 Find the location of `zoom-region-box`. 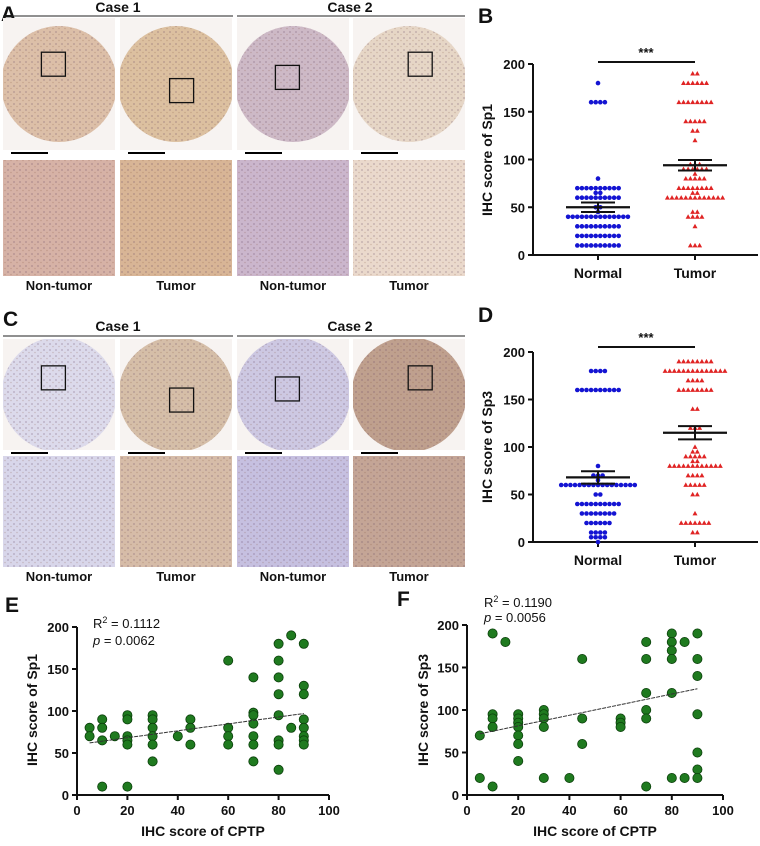

zoom-region-box is located at coordinates (420, 64).